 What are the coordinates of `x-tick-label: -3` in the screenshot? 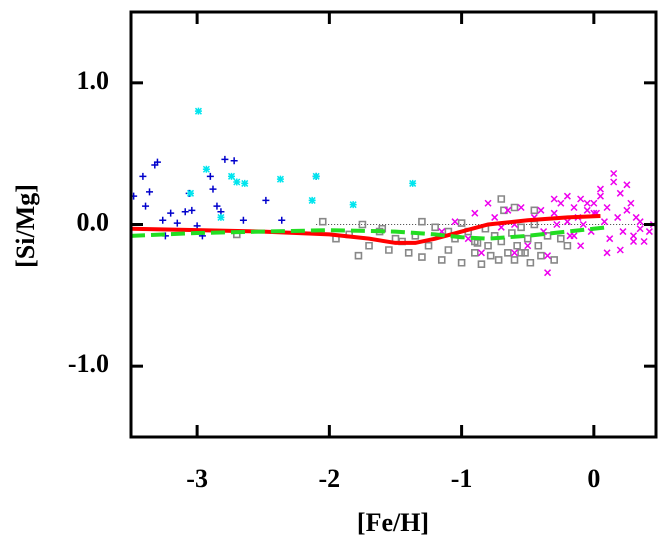 It's located at (197, 478).